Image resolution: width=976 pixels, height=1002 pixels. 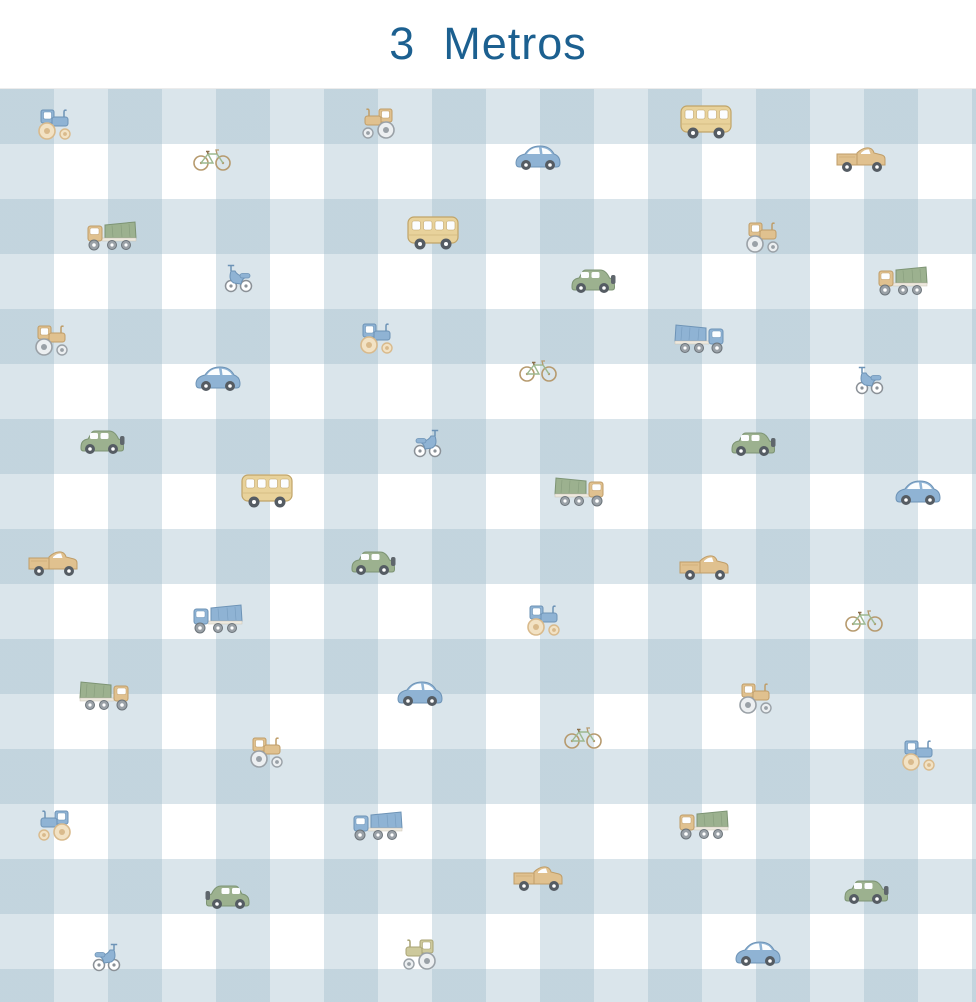 What do you see at coordinates (515, 43) in the screenshot?
I see `meters-unit: Metros` at bounding box center [515, 43].